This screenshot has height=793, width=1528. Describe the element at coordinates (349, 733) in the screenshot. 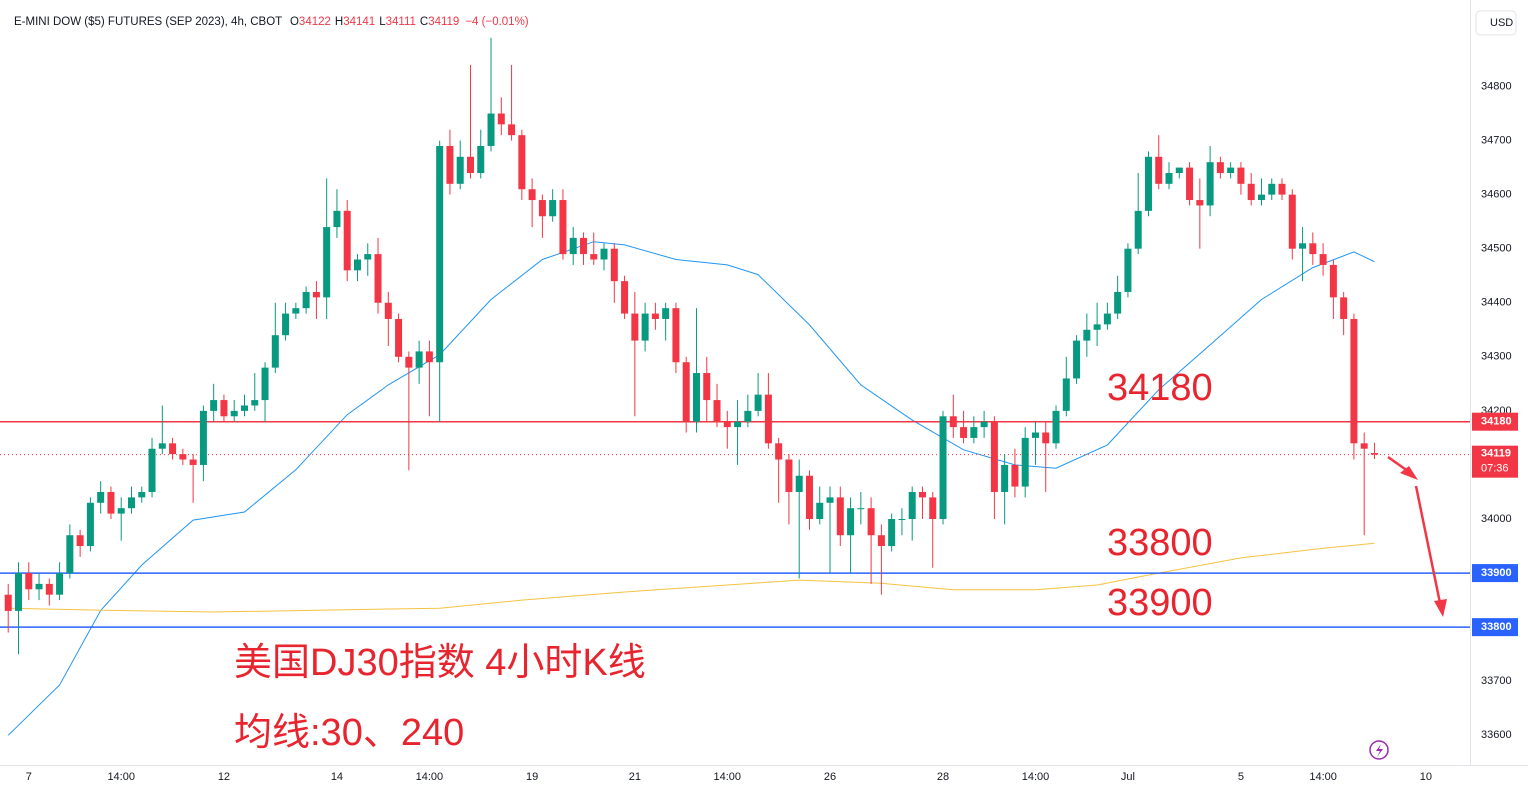

I see `annotation: 均线:30、240` at that location.